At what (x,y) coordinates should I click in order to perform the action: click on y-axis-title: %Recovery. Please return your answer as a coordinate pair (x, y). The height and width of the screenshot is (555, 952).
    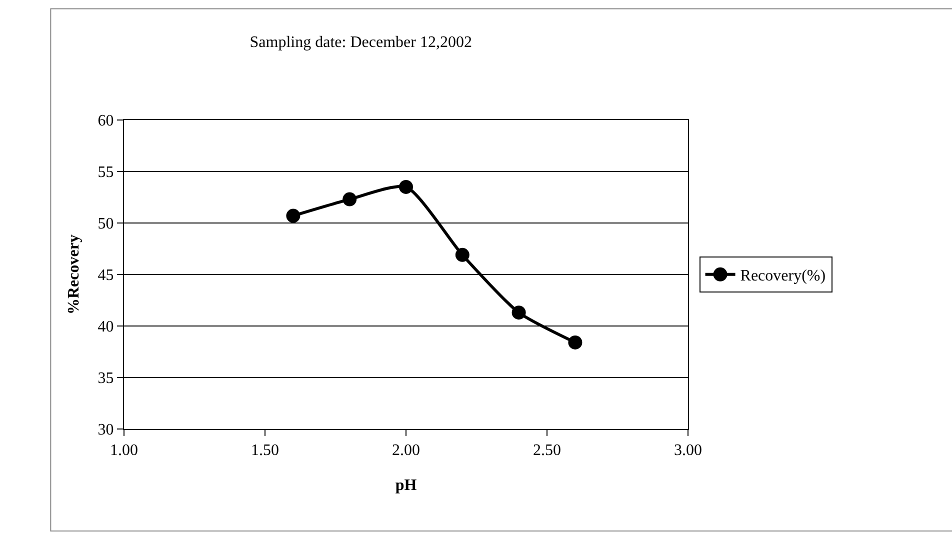
    Looking at the image, I should click on (74, 274).